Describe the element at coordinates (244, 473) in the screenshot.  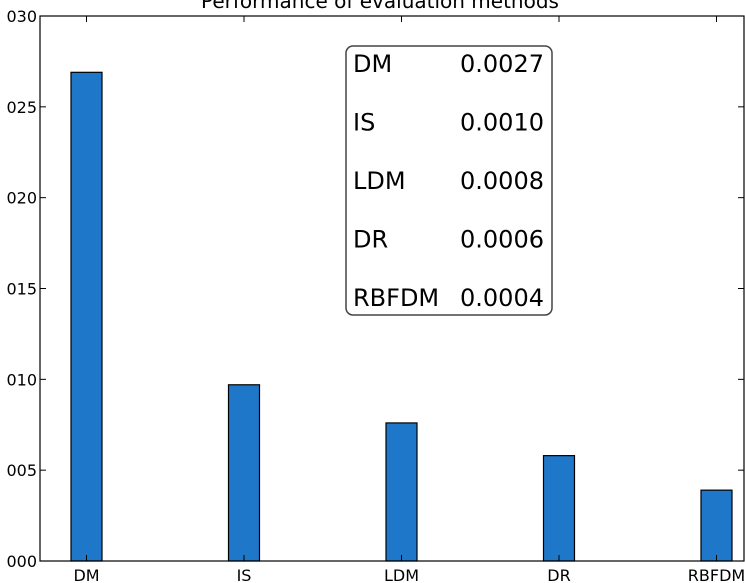
I see `bar-is` at that location.